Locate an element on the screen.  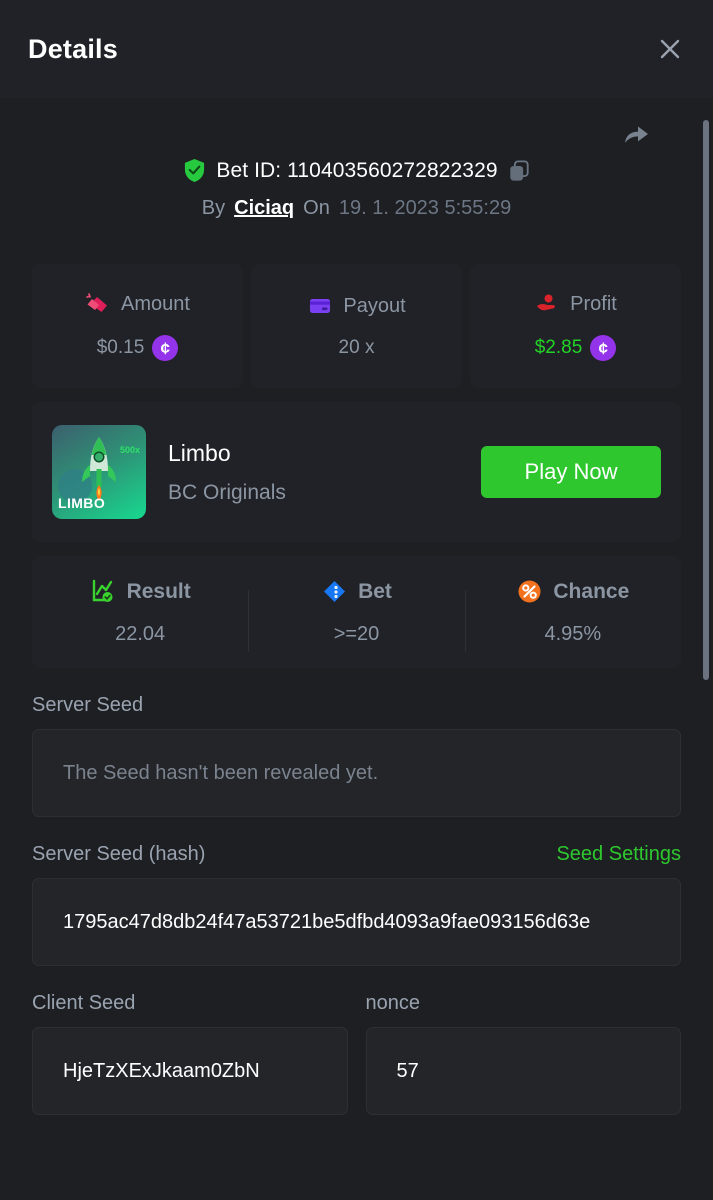
scrollbar is located at coordinates (706, 650).